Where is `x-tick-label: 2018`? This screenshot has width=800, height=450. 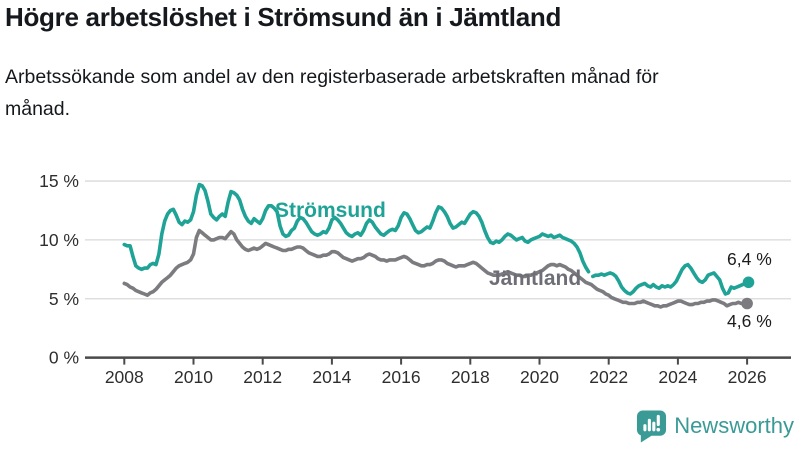 x-tick-label: 2018 is located at coordinates (470, 377).